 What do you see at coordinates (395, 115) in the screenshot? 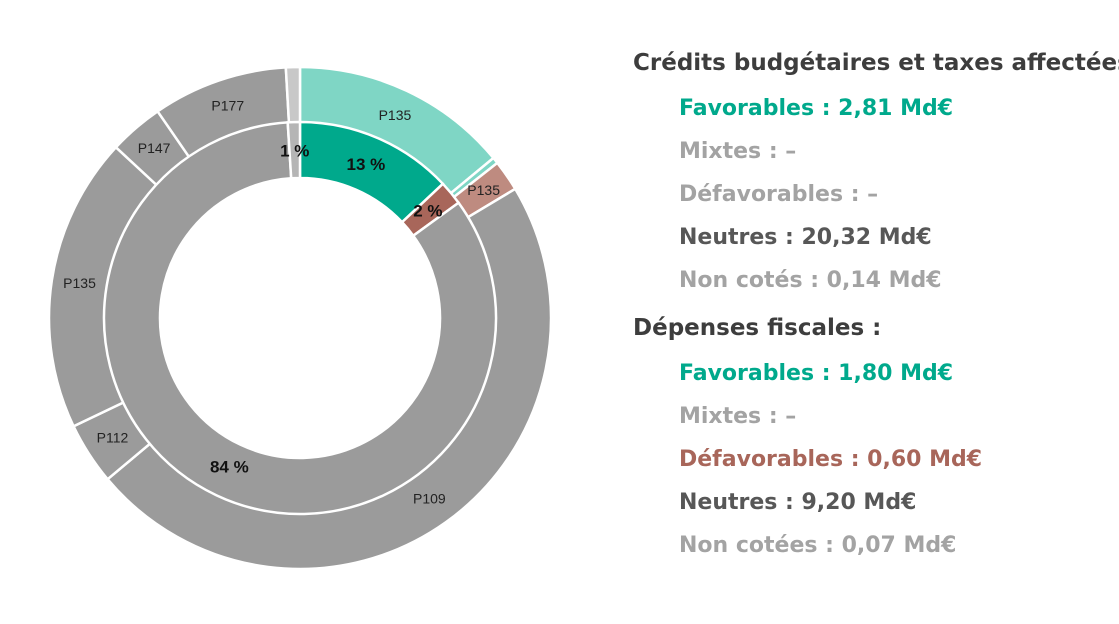
I see `outer-label-0-p135: P135` at bounding box center [395, 115].